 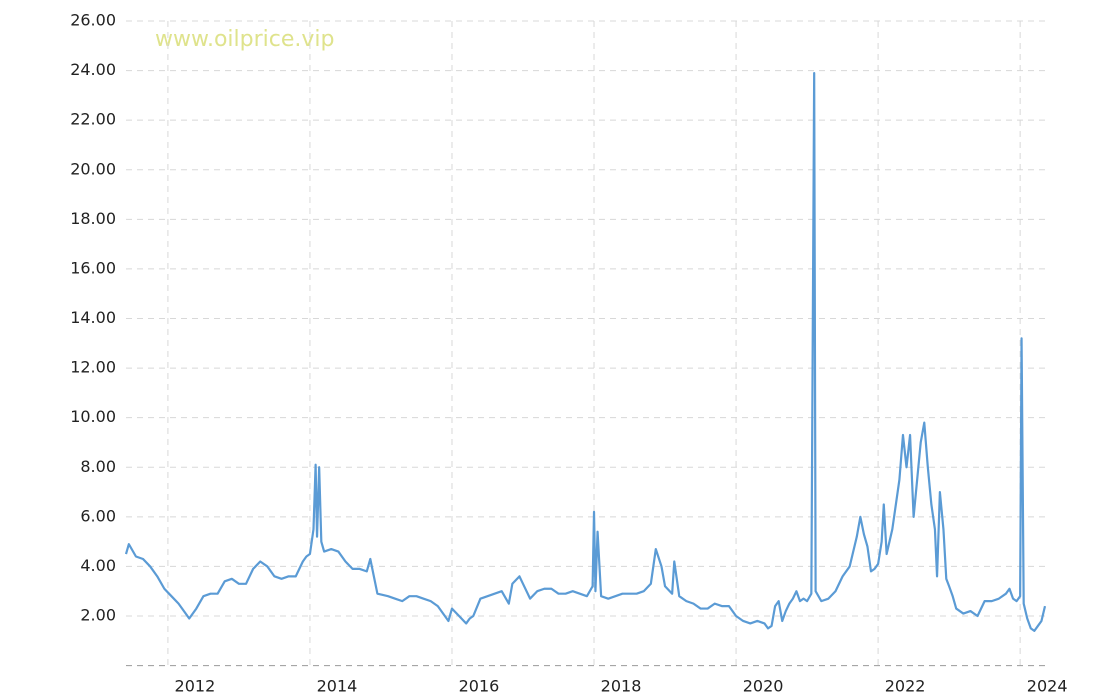 I want to click on y-tick-label: 26.00, so click(x=93, y=20).